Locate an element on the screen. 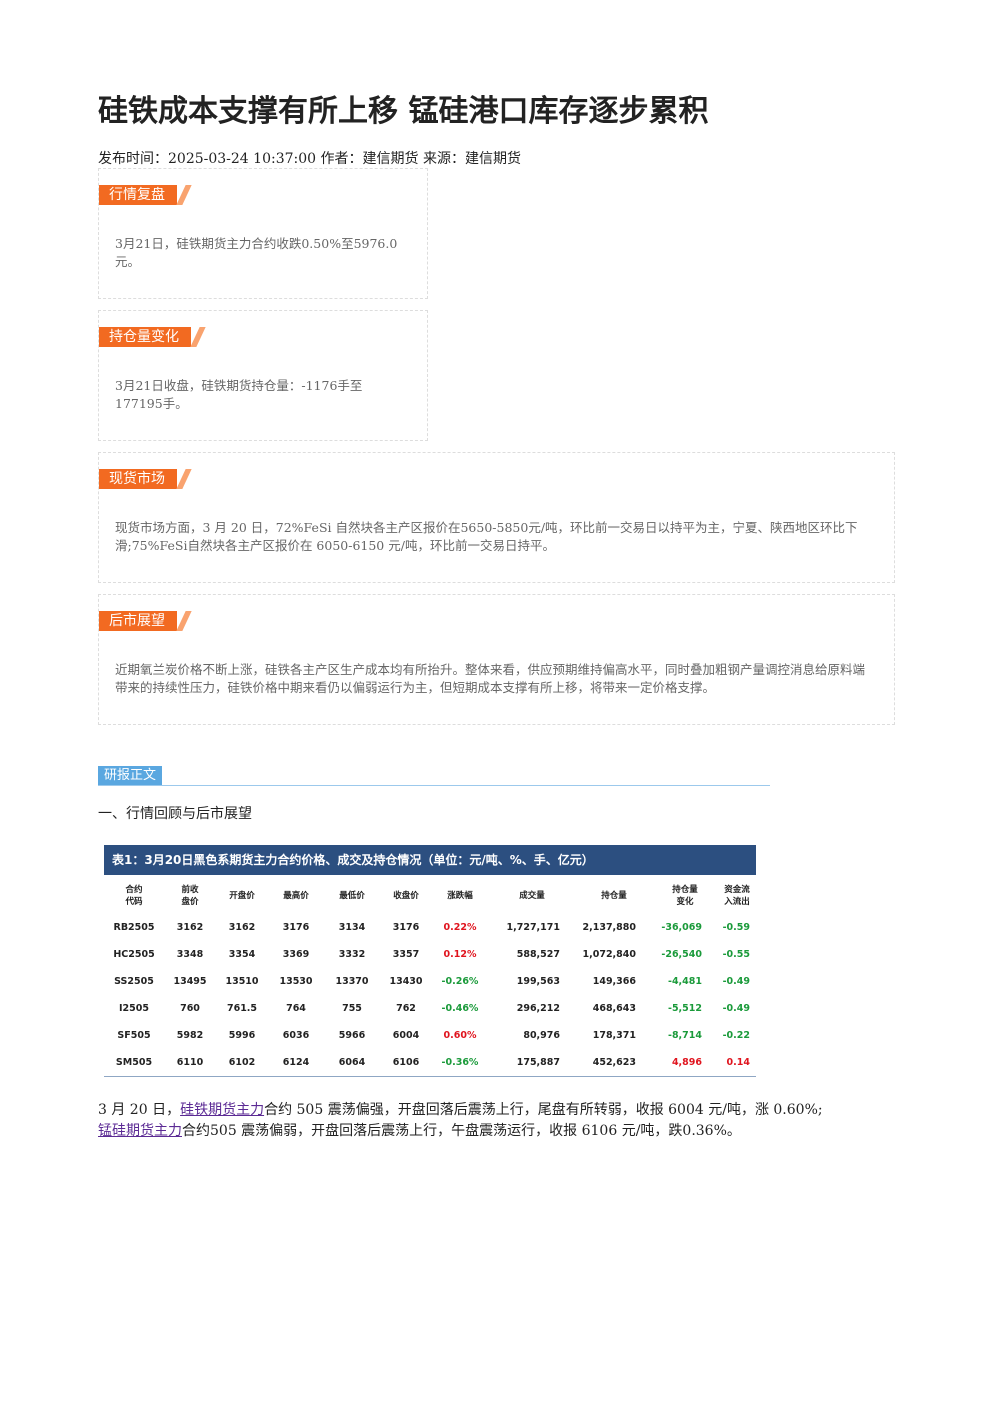 The image size is (992, 1403). table-cell: -26,540 is located at coordinates (681, 954).